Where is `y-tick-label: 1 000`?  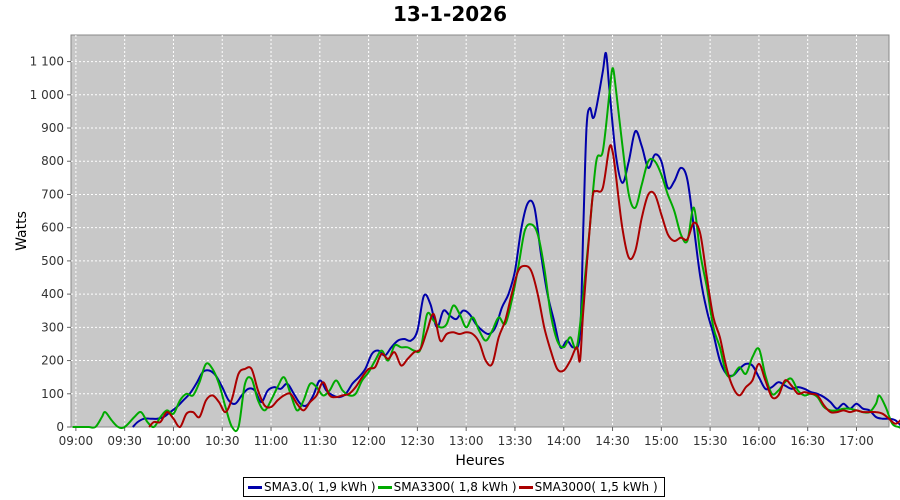
y-tick-label: 1 000 is located at coordinates (47, 95).